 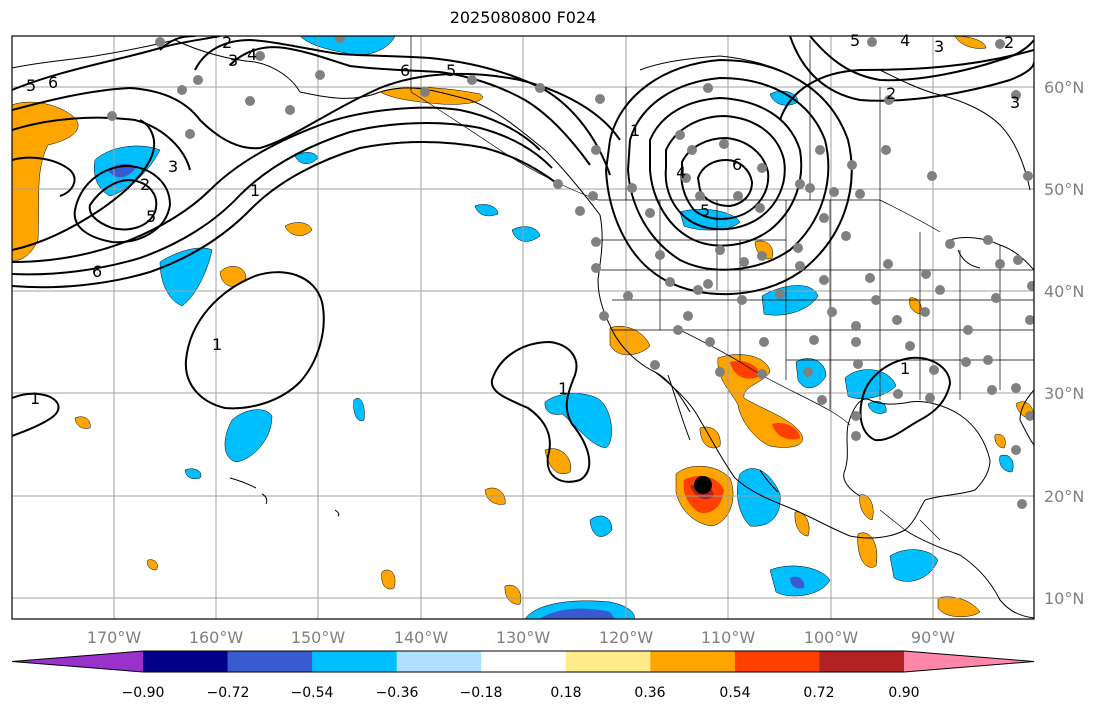 I want to click on colorbar, so click(x=523, y=661).